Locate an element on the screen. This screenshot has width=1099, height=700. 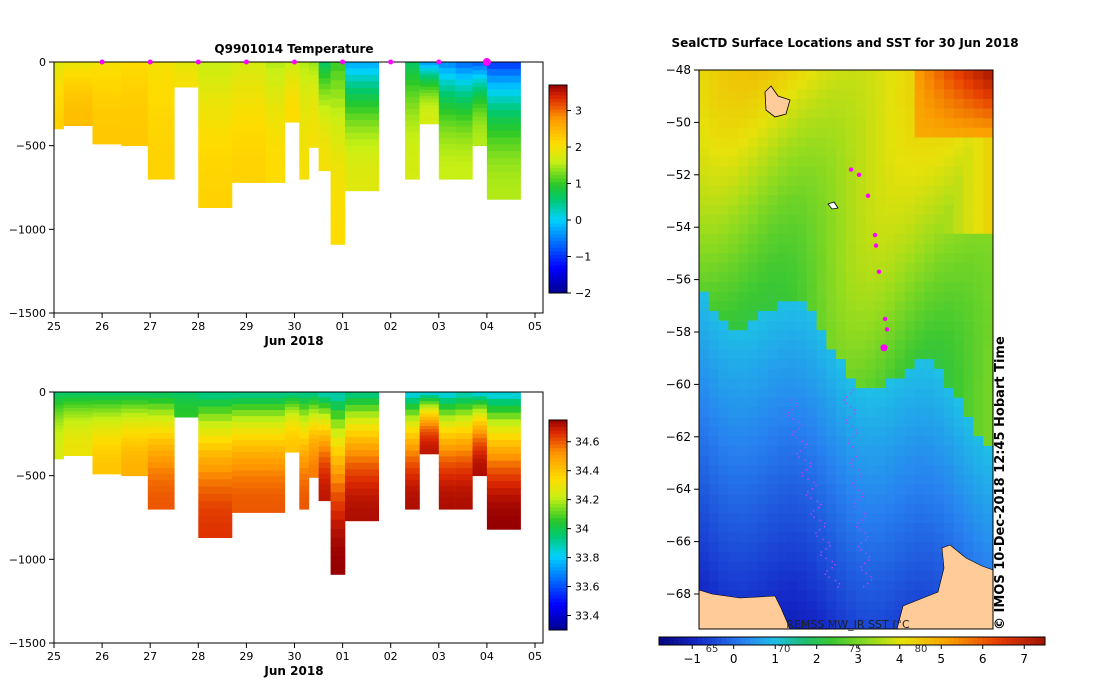
temperature-xtick-label: 04 is located at coordinates (487, 326).